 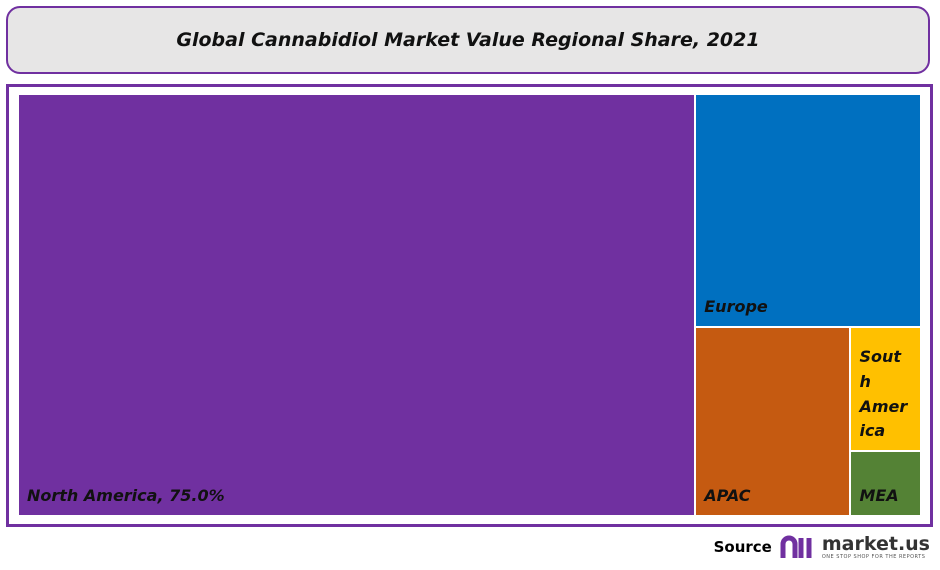 What do you see at coordinates (885, 483) in the screenshot?
I see `tile: MEA` at bounding box center [885, 483].